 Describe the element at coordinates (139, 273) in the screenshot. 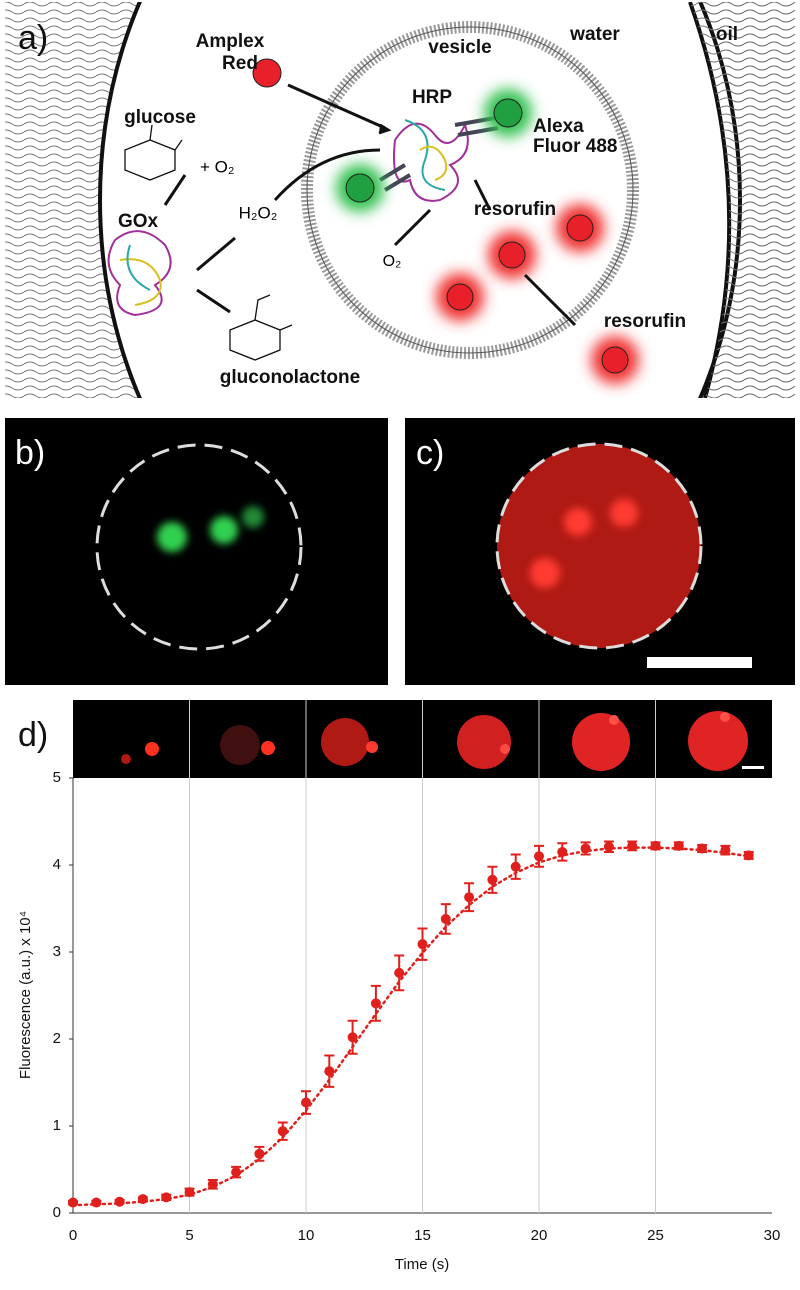

I see `gox-enzyme` at that location.